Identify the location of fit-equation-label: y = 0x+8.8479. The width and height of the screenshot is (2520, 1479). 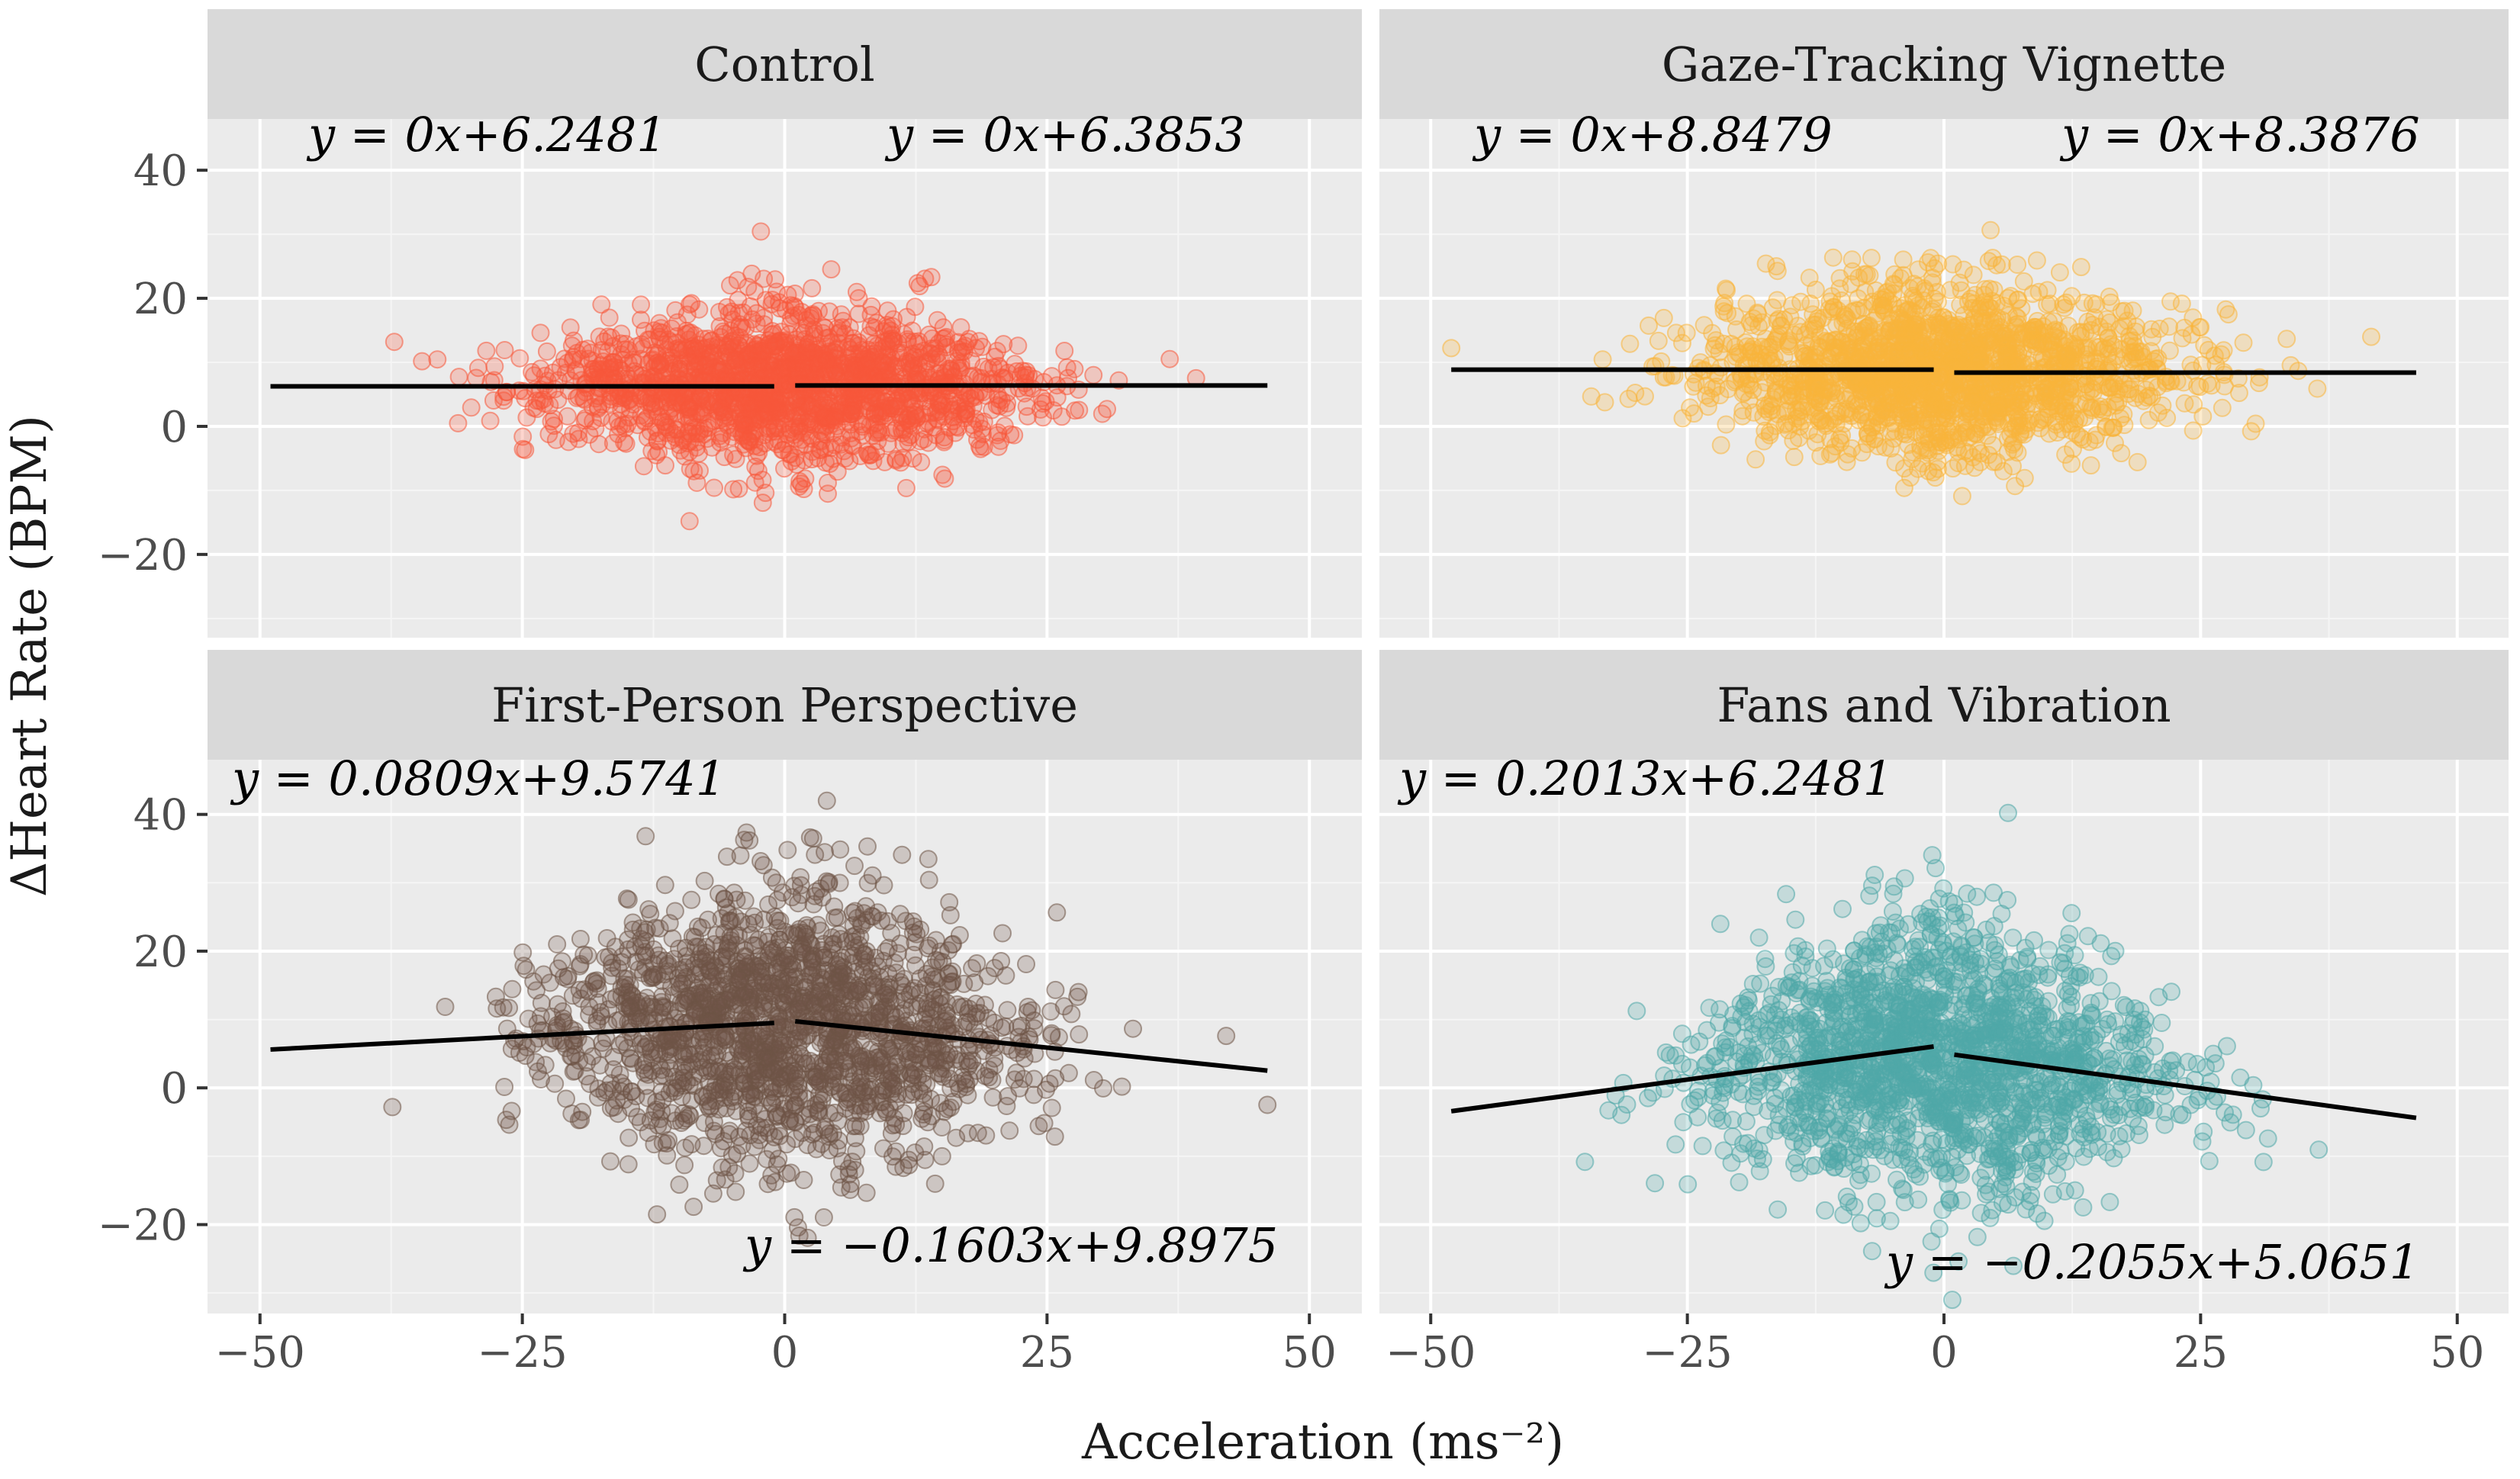
(1653, 134).